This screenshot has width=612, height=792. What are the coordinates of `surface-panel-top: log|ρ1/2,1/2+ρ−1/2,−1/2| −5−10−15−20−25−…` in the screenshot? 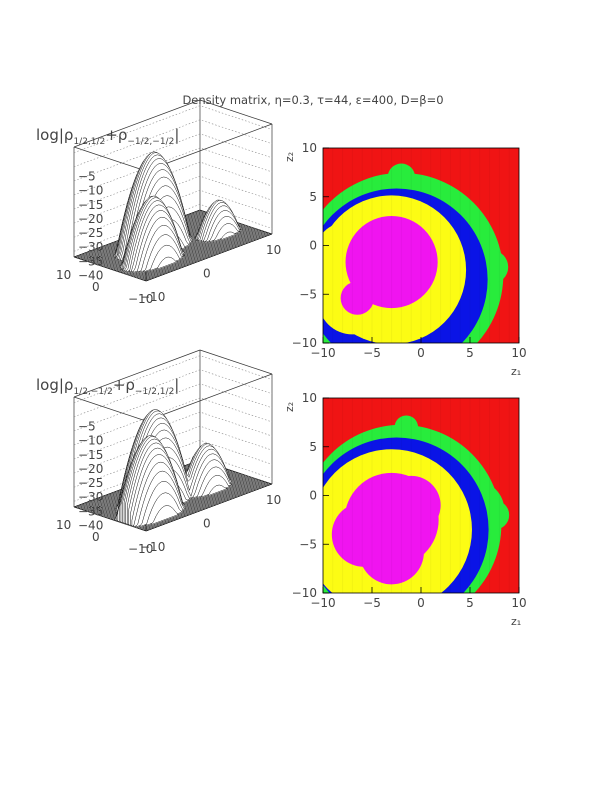 It's located at (158, 202).